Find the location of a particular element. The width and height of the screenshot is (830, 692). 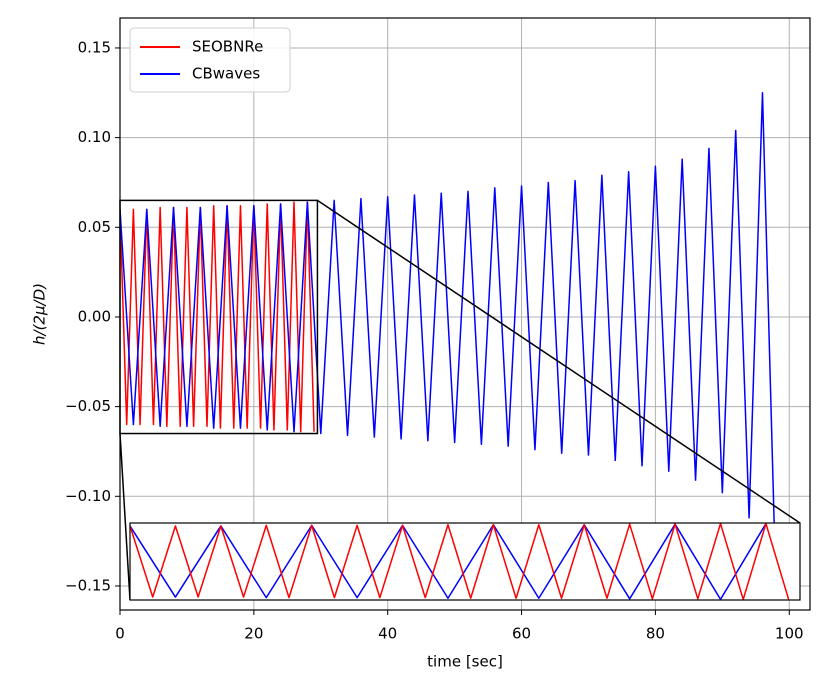

legend-label: SEOBNRe is located at coordinates (227, 47).